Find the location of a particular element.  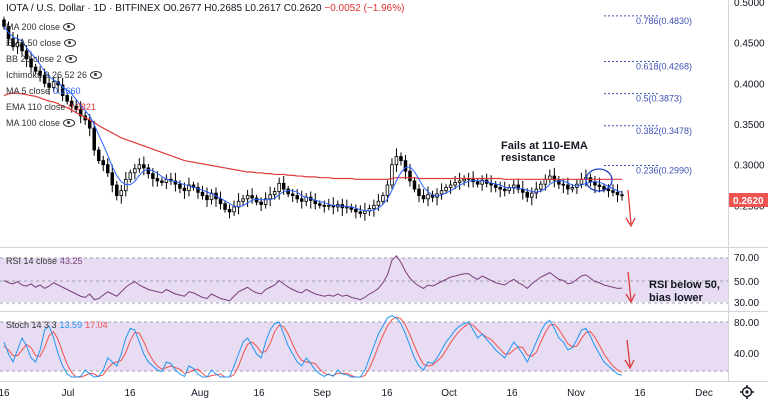

fib-level-label: 0.236(0.2990) is located at coordinates (664, 170).